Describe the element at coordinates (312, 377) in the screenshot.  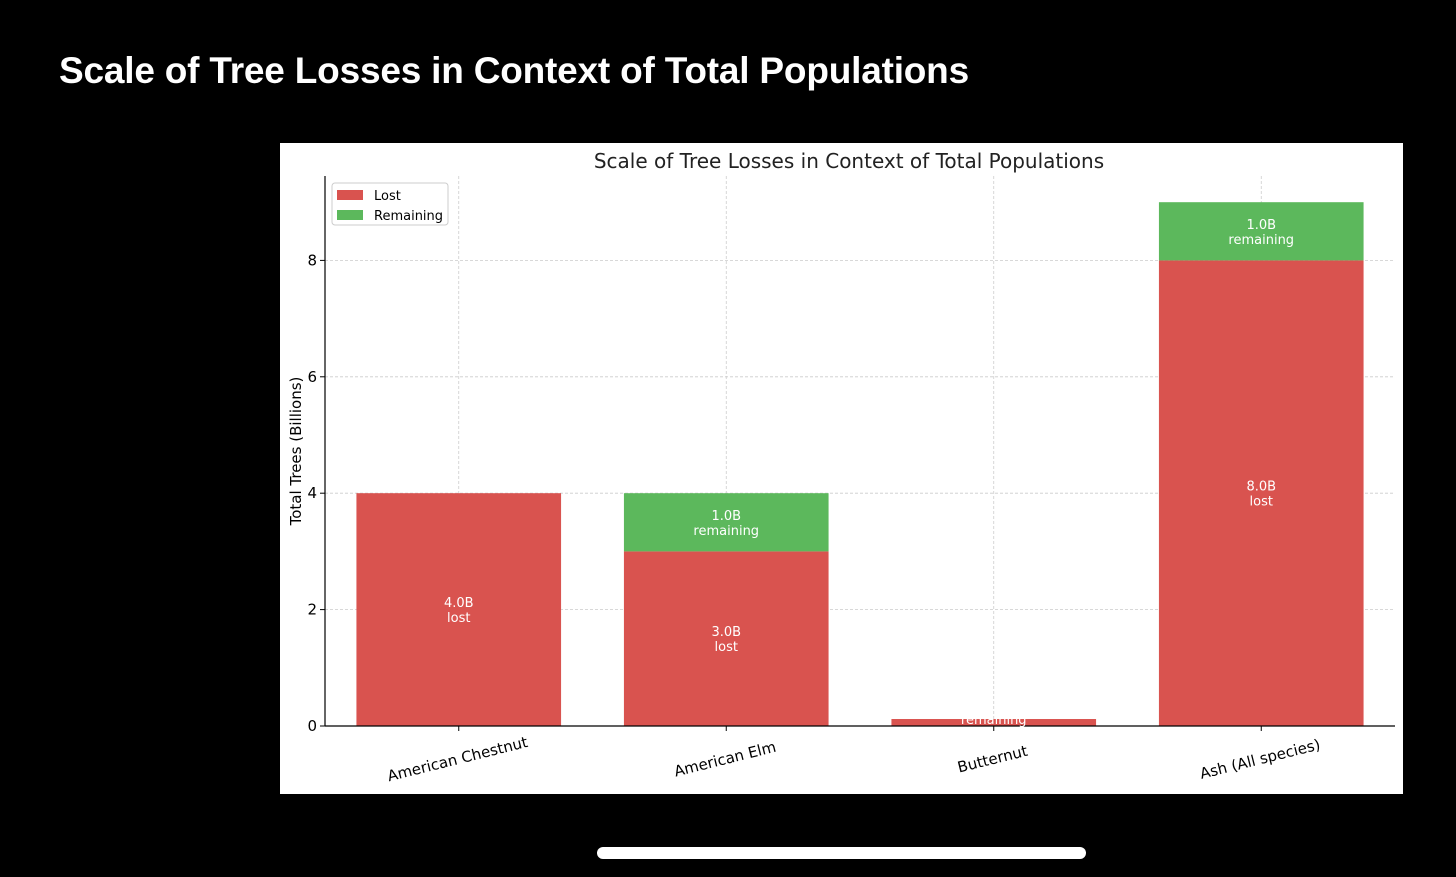
I see `y-tick-label: 6` at that location.